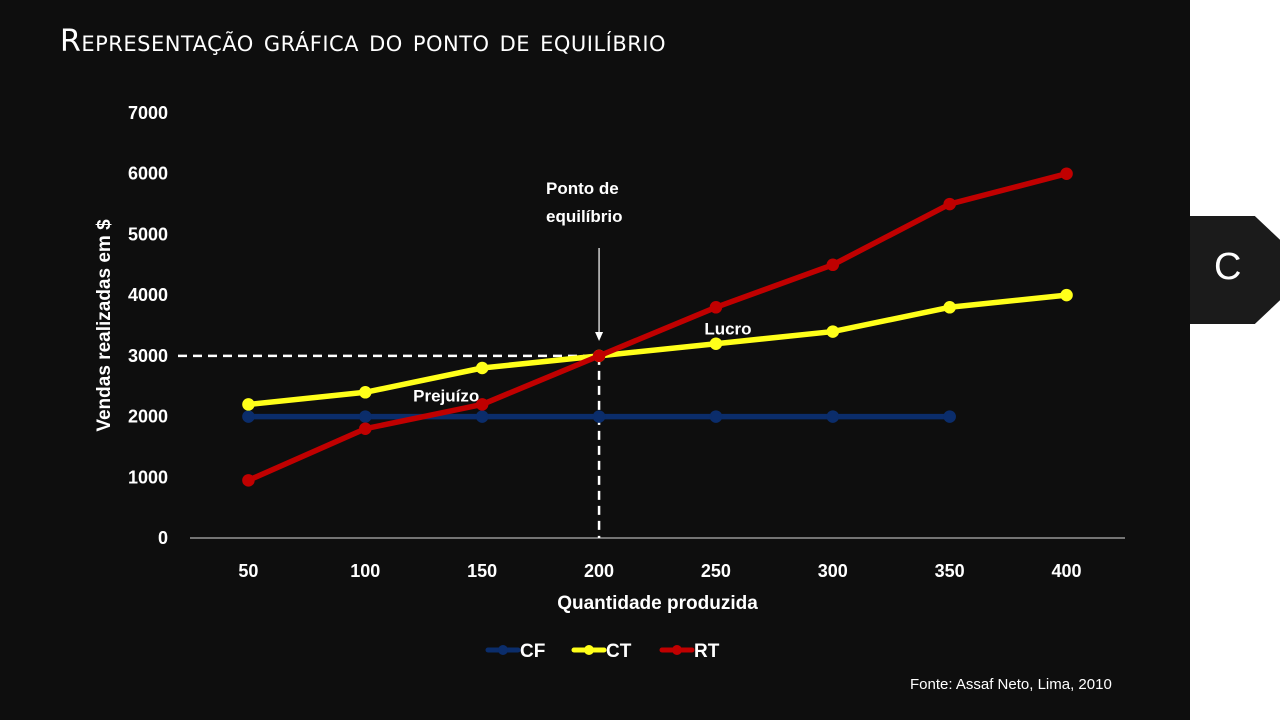 This screenshot has width=1280, height=720. What do you see at coordinates (389, 446) in the screenshot?
I see `breakeven-guides` at bounding box center [389, 446].